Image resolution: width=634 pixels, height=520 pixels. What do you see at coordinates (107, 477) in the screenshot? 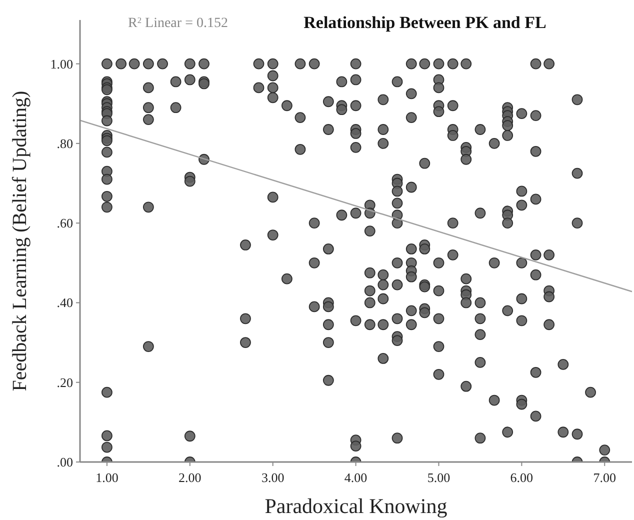
I see `x-tick-label: 1.00` at bounding box center [107, 477].